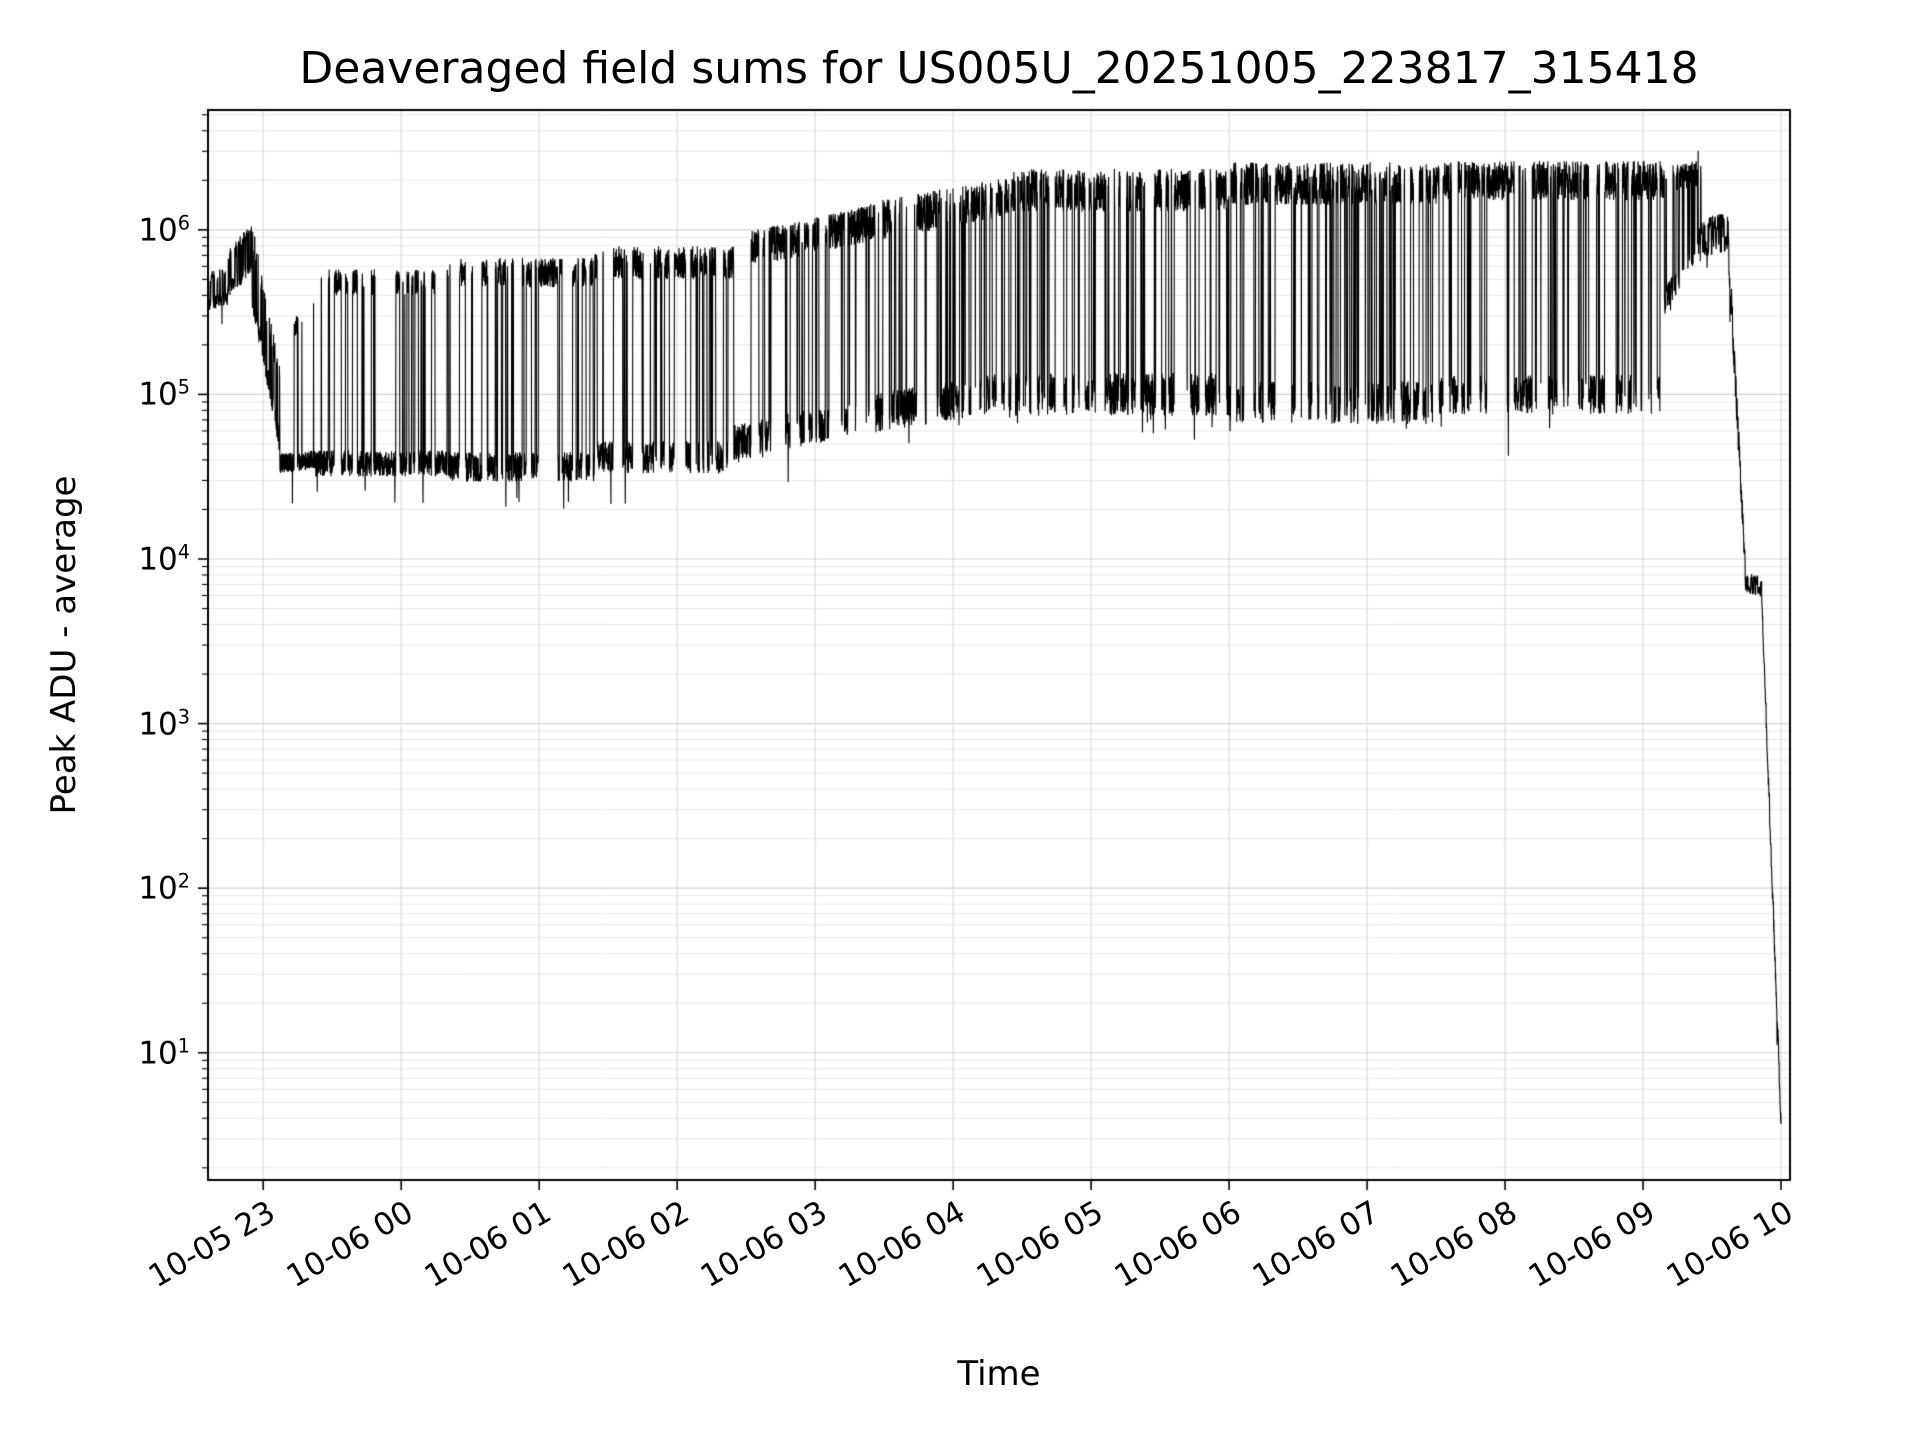  What do you see at coordinates (64, 645) in the screenshot?
I see `y-axis-label: Peak ADU - average` at bounding box center [64, 645].